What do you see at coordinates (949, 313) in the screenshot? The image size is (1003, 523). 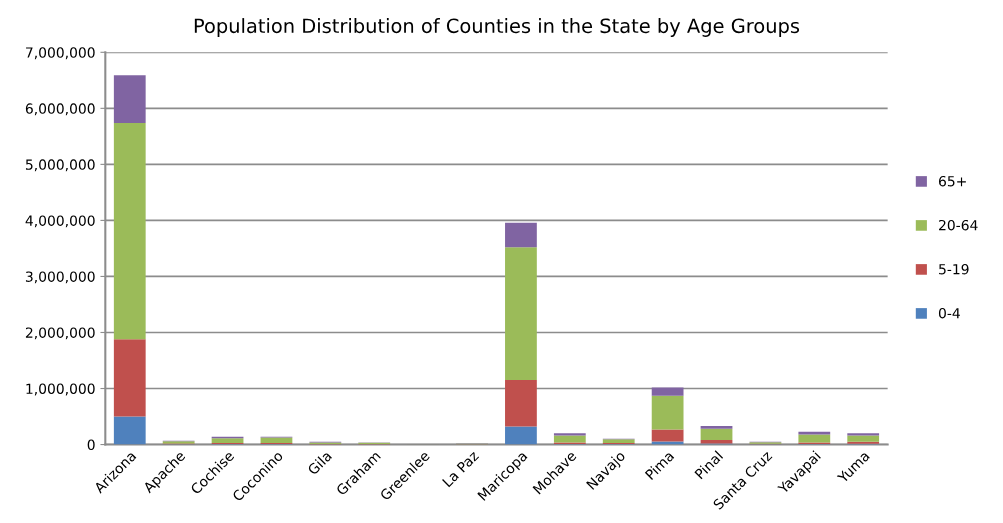 I see `legend-label: 0-4` at bounding box center [949, 313].